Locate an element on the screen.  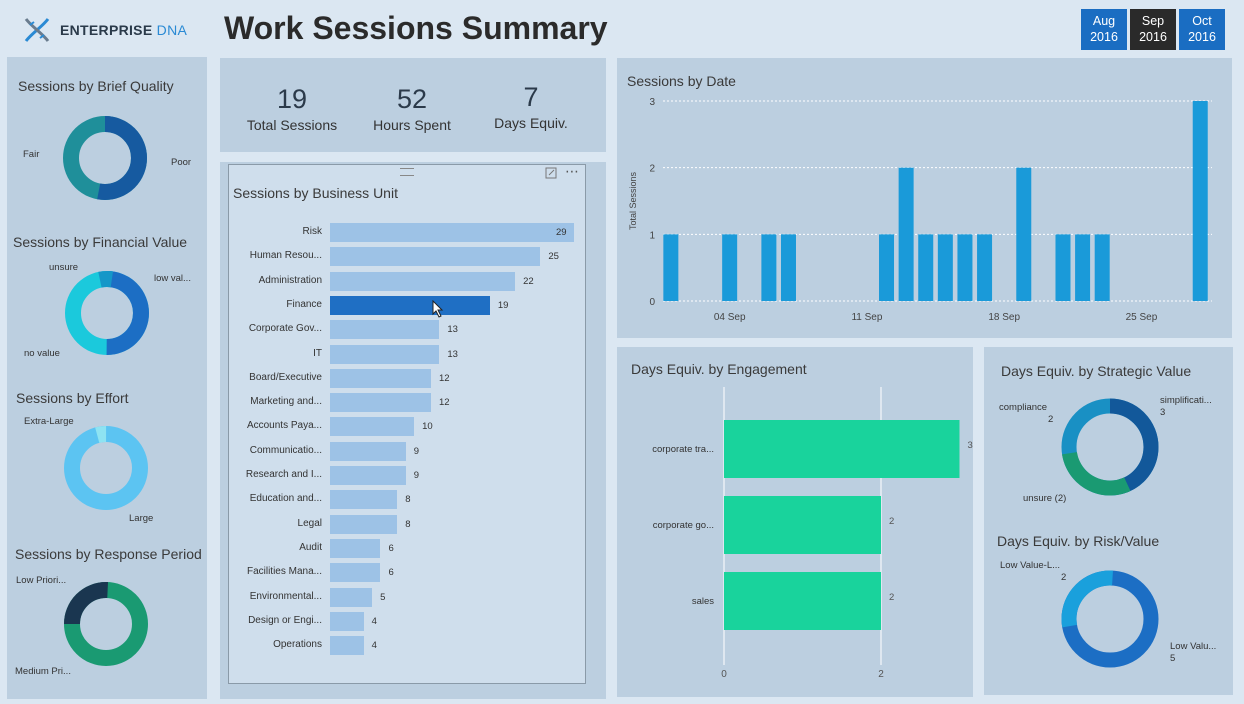
focus-mode-icon is located at coordinates (551, 173).